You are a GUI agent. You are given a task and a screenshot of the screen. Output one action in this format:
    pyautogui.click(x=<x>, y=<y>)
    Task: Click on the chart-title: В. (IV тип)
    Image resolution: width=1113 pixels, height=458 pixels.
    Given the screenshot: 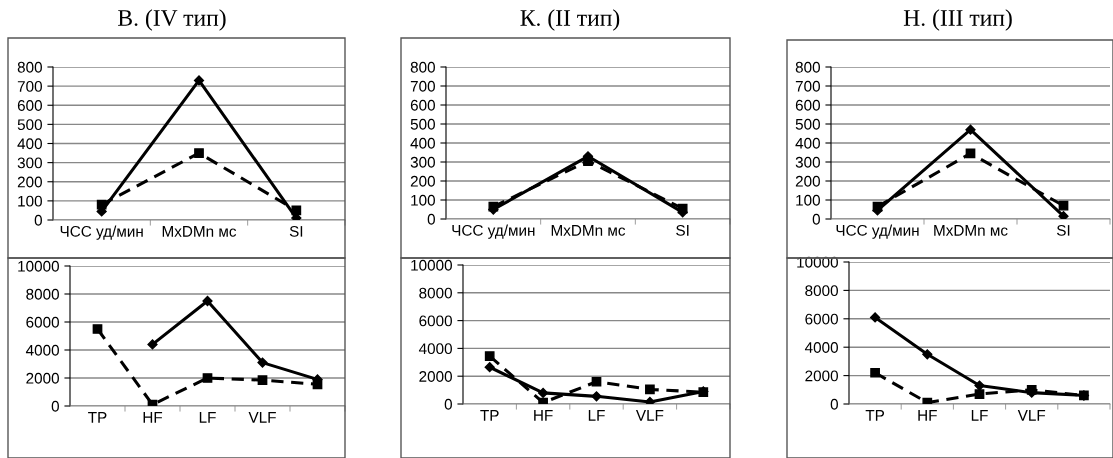 What is the action you would take?
    pyautogui.click(x=172, y=20)
    